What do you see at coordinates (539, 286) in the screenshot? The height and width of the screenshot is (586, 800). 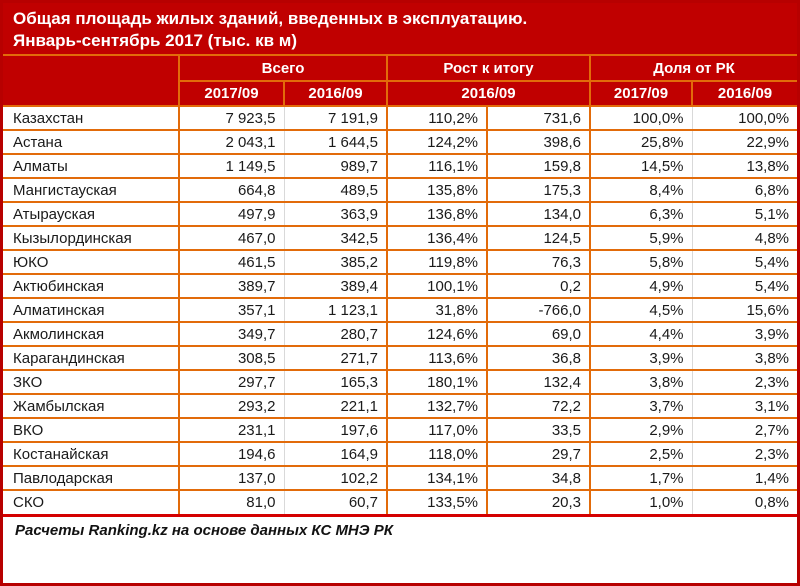 I see `value-cell: 0,2` at bounding box center [539, 286].